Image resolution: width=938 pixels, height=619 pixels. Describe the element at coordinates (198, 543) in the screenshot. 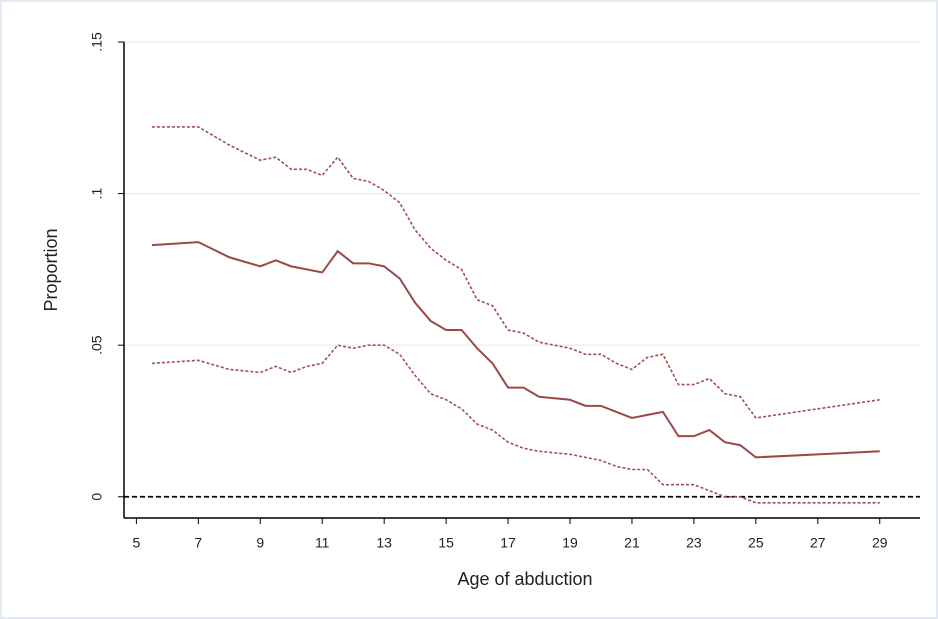

I see `x-tick-label: 7` at that location.